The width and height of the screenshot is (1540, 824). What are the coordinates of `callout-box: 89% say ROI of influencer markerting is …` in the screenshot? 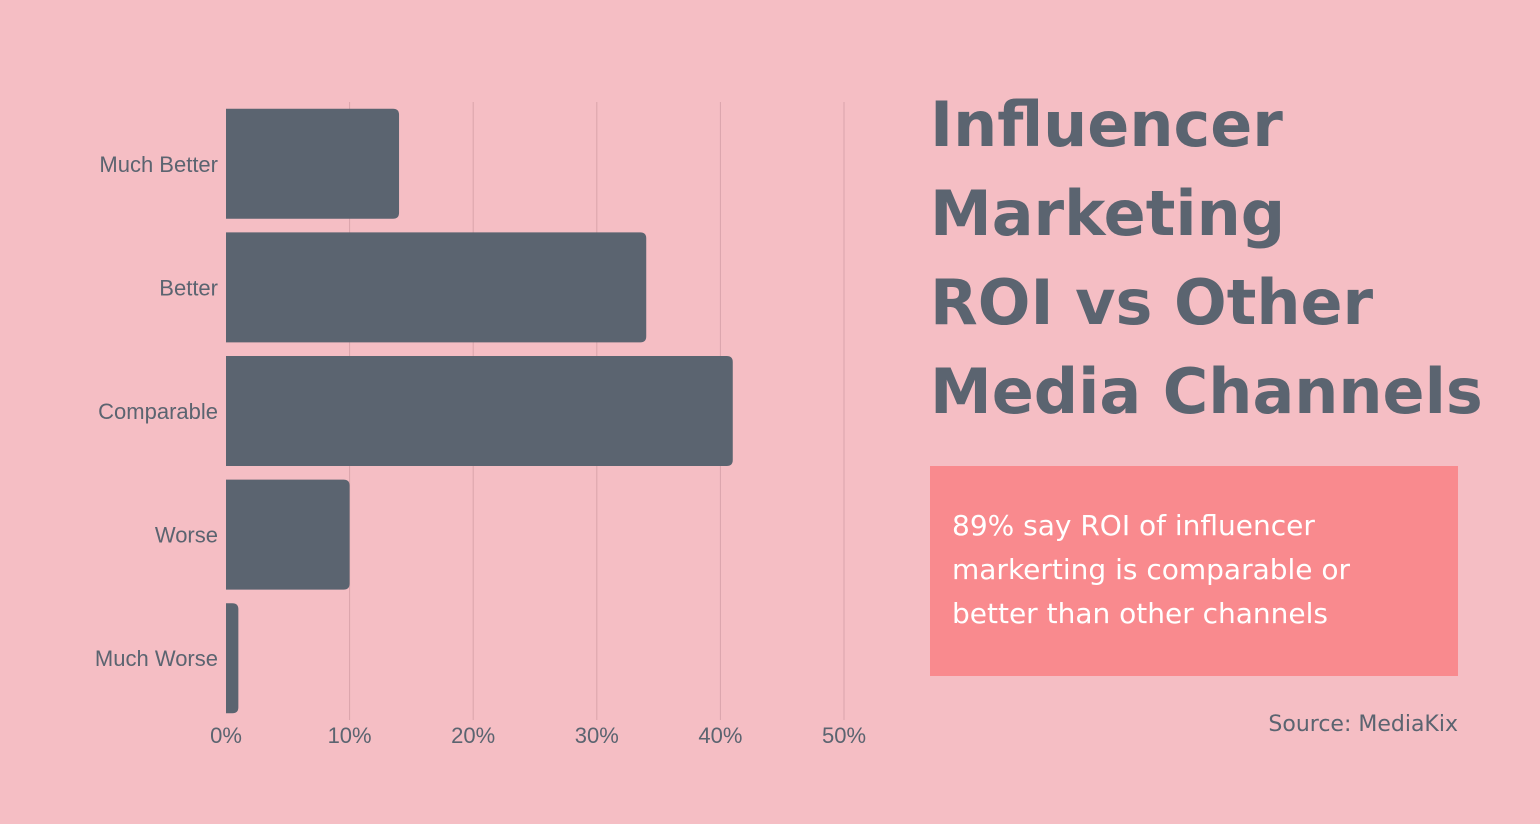 It's located at (1194, 571).